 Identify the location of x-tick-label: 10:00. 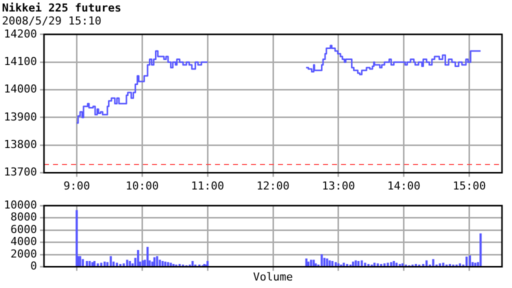
(142, 185).